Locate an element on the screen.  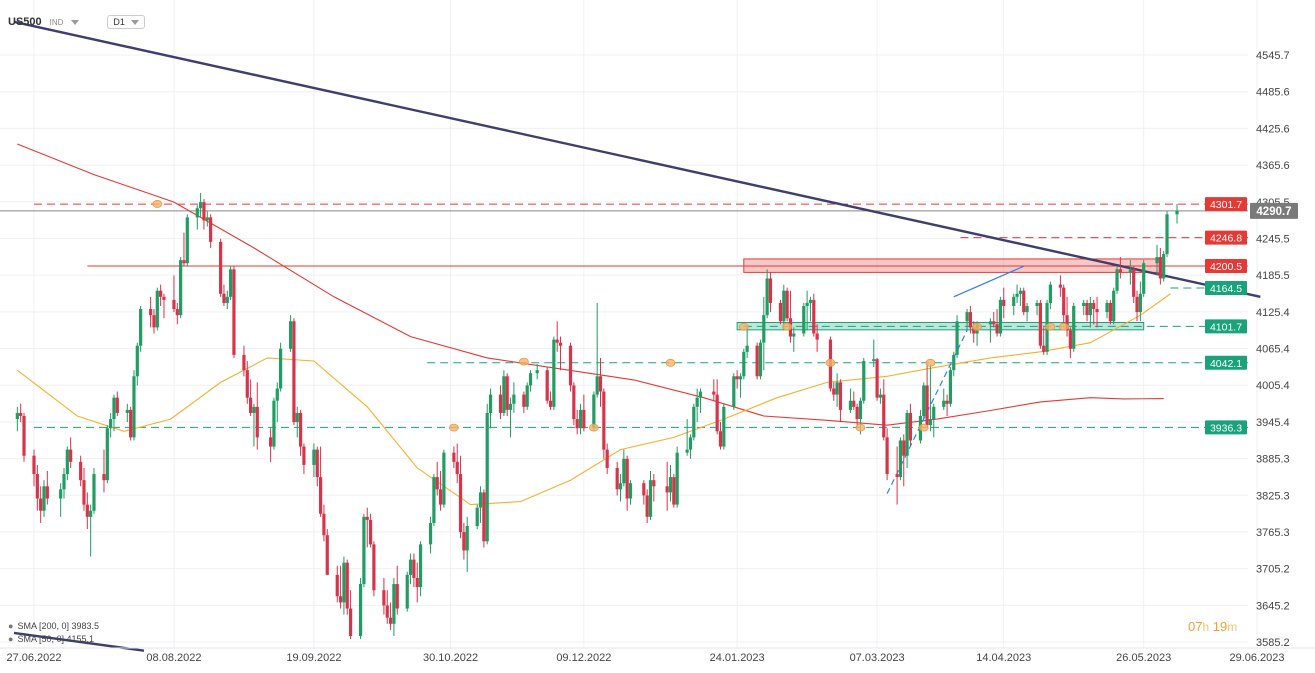
y-tick-label: 4125.4 is located at coordinates (1273, 313).